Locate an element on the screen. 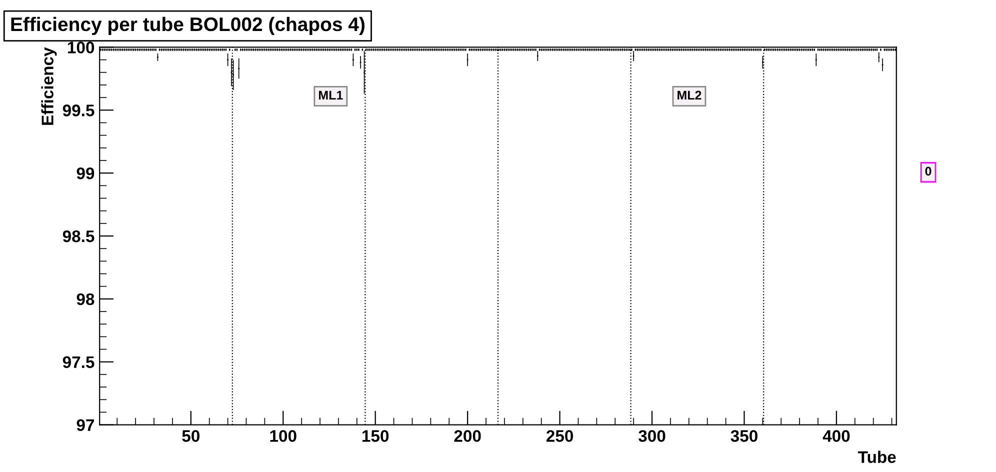 The width and height of the screenshot is (996, 472). x-tick-label: 150 is located at coordinates (375, 436).